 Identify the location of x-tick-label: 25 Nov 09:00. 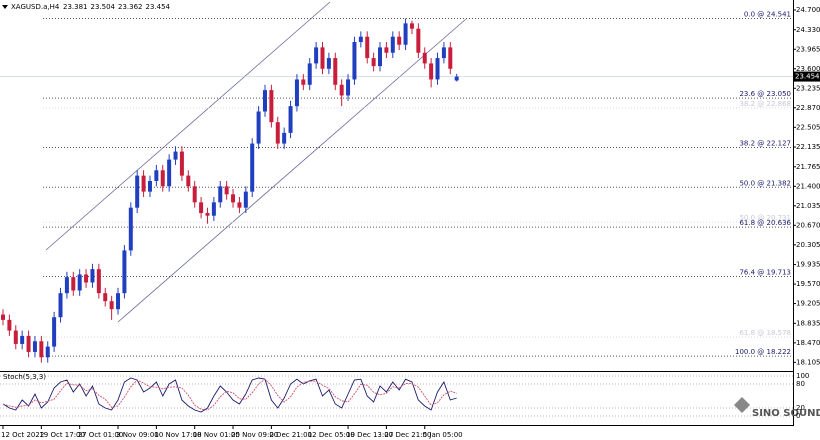
(254, 435).